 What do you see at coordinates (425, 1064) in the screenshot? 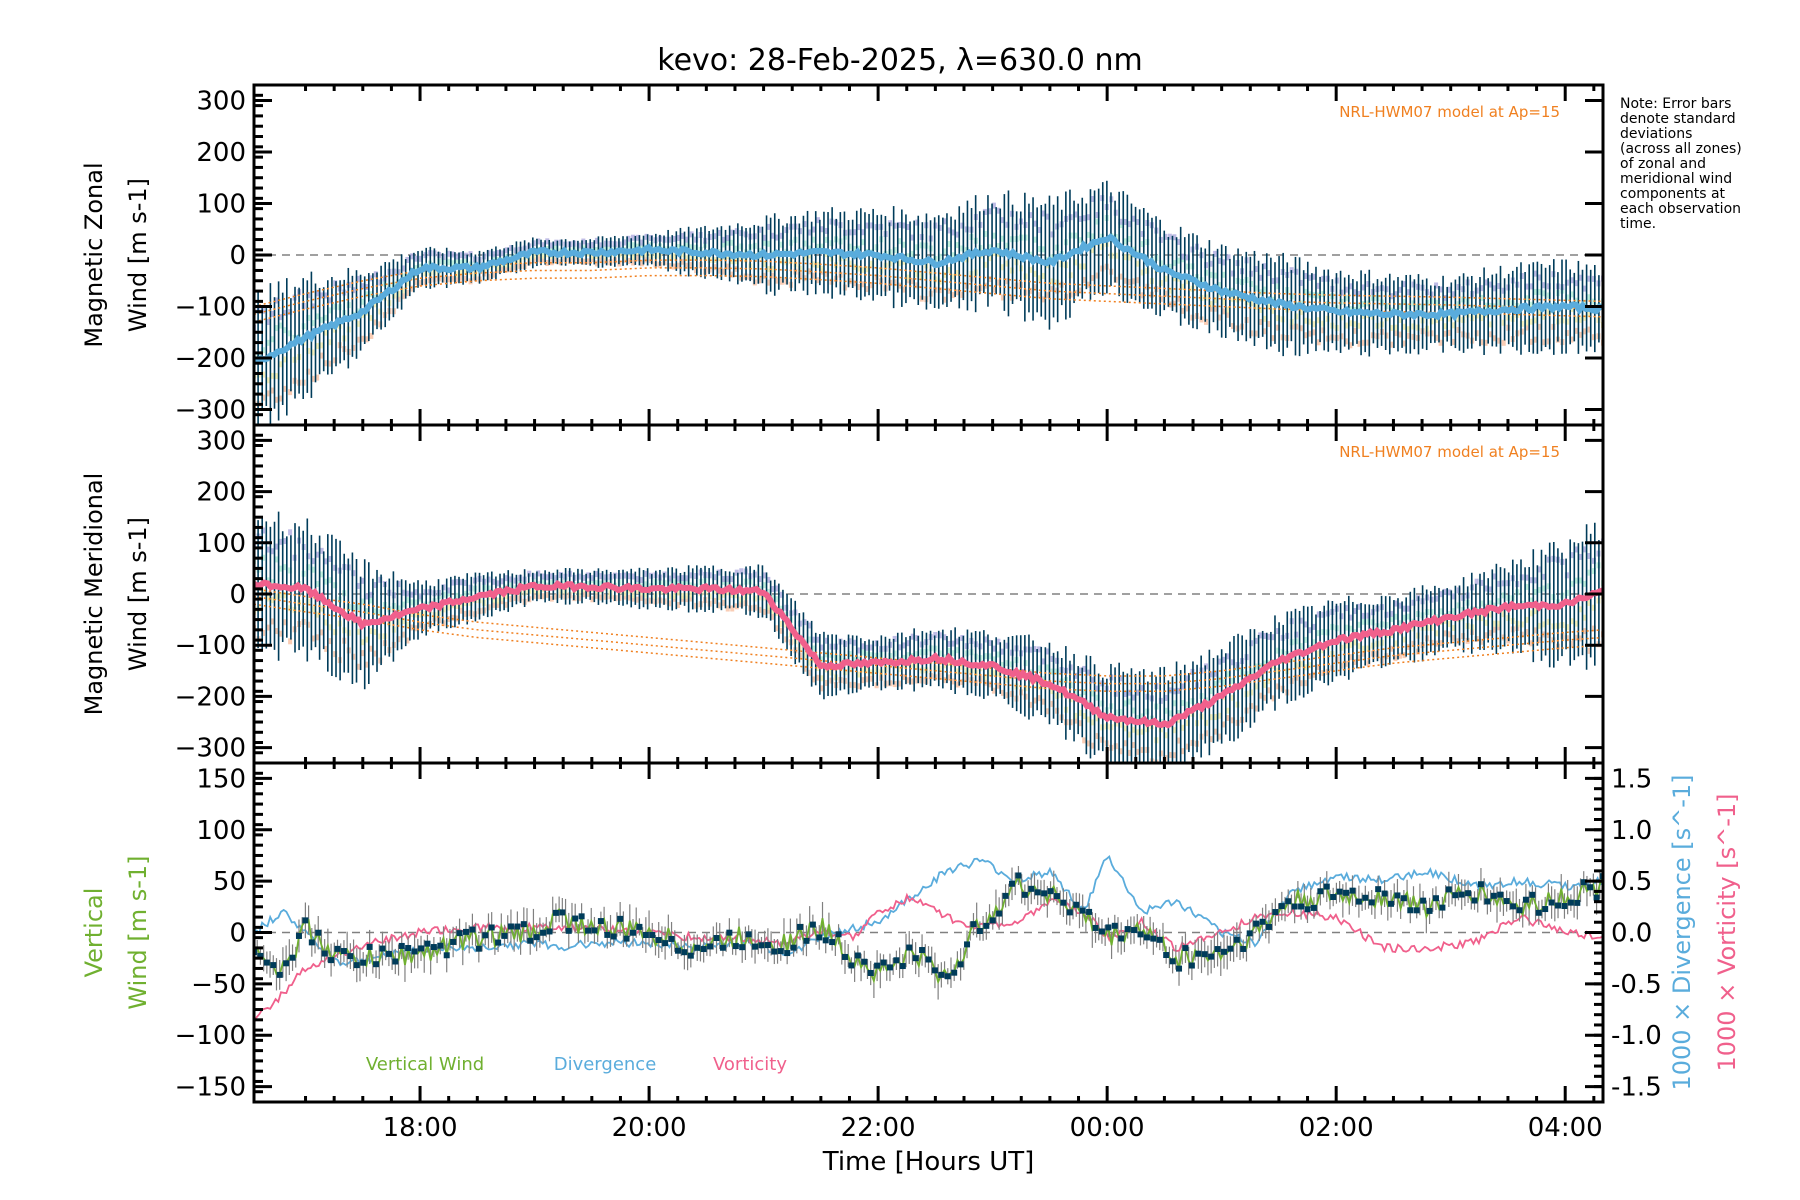
I see `legend-vertical-wind: Vertical Wind` at bounding box center [425, 1064].